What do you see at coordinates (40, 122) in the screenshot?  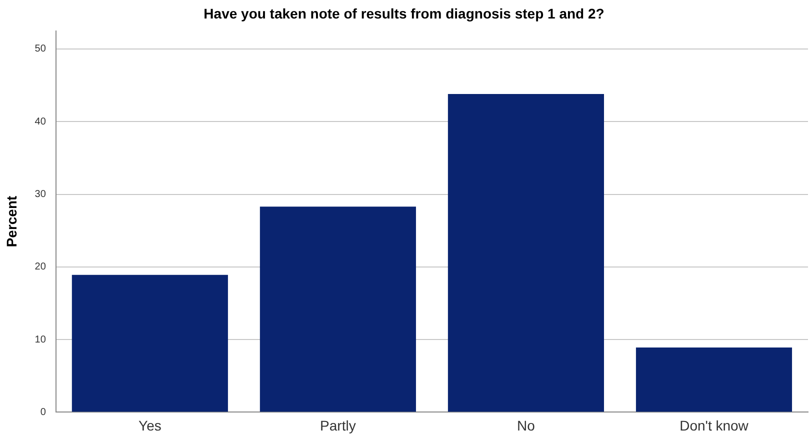 I see `y-tick-label: 40` at bounding box center [40, 122].